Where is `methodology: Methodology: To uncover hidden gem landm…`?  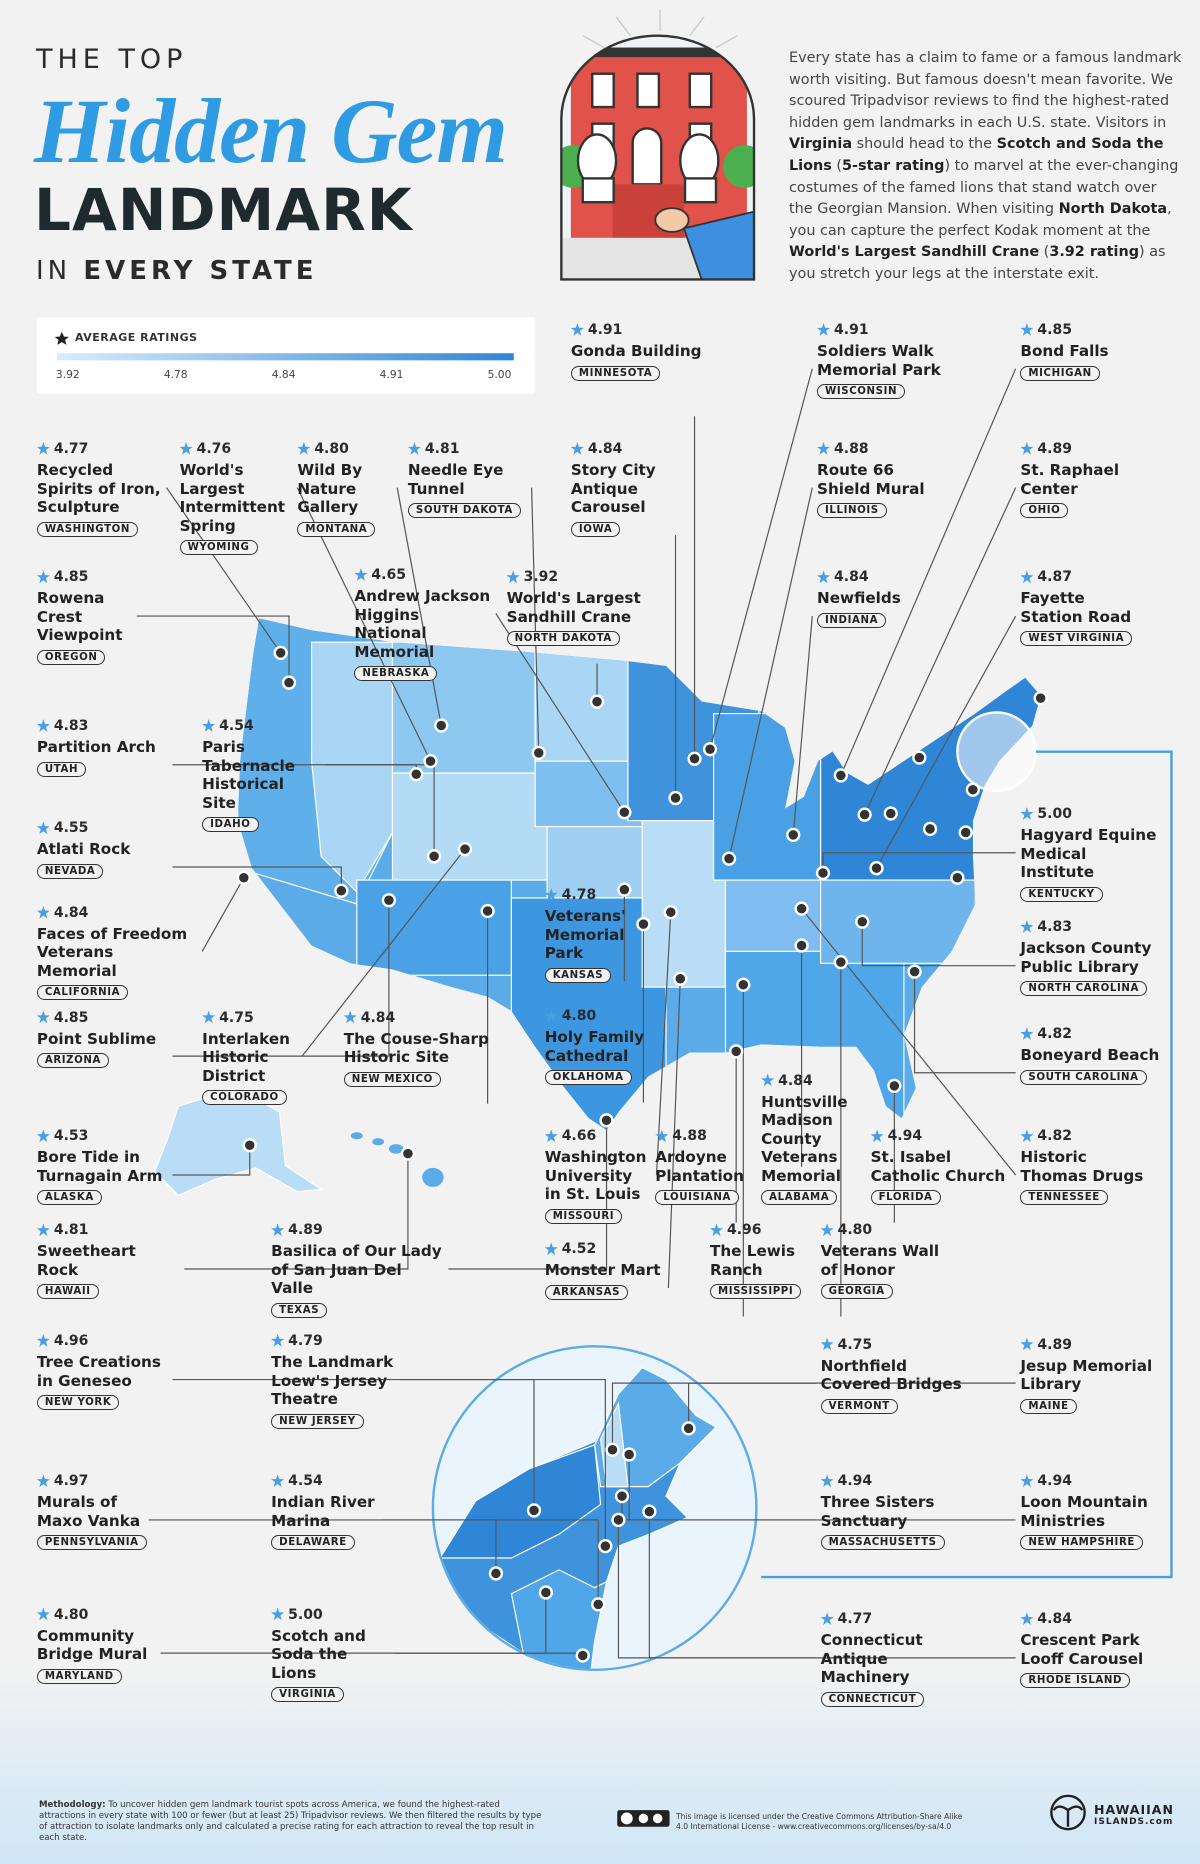
methodology: Methodology: To uncover hidden gem landm… is located at coordinates (291, 1822).